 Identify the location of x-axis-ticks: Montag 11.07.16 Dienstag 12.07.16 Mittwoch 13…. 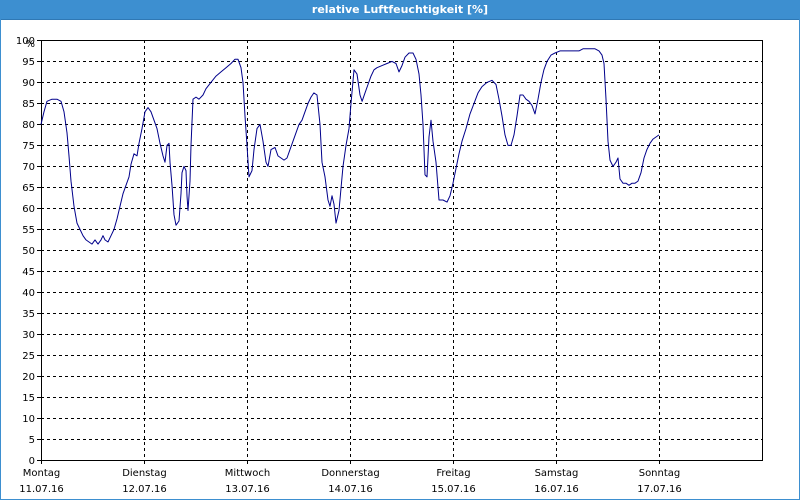
(350, 477).